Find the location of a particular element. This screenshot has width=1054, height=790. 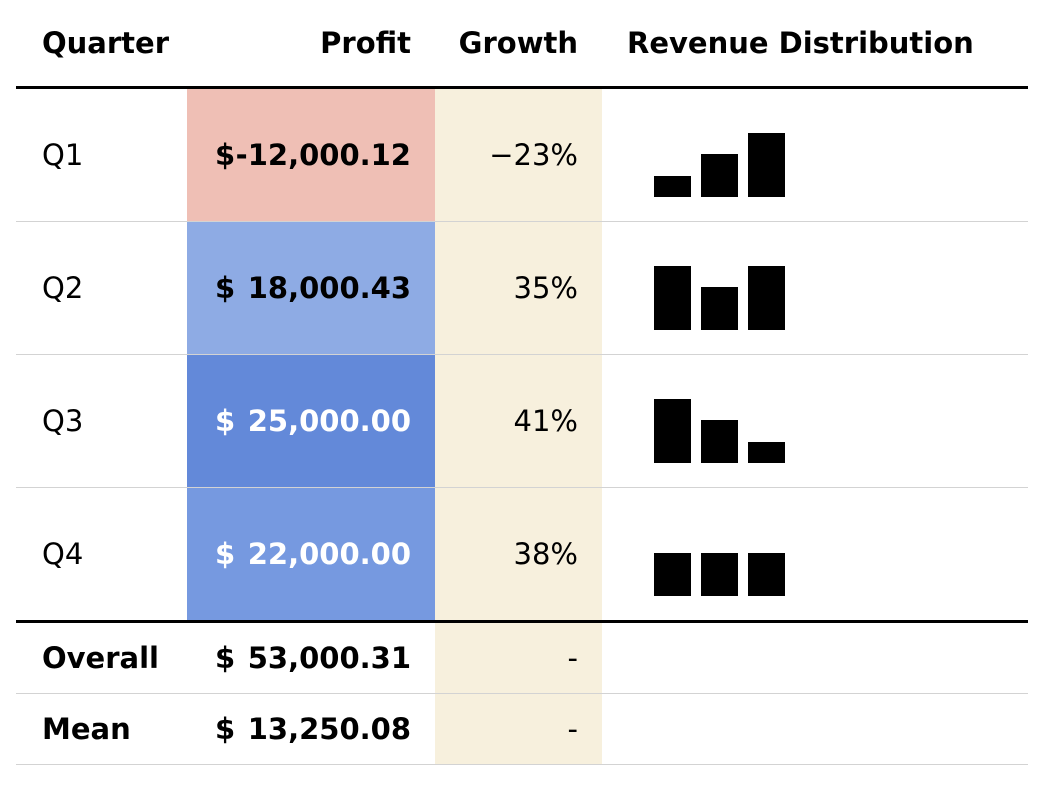

profit-cell: $25,000.00 is located at coordinates (311, 421).